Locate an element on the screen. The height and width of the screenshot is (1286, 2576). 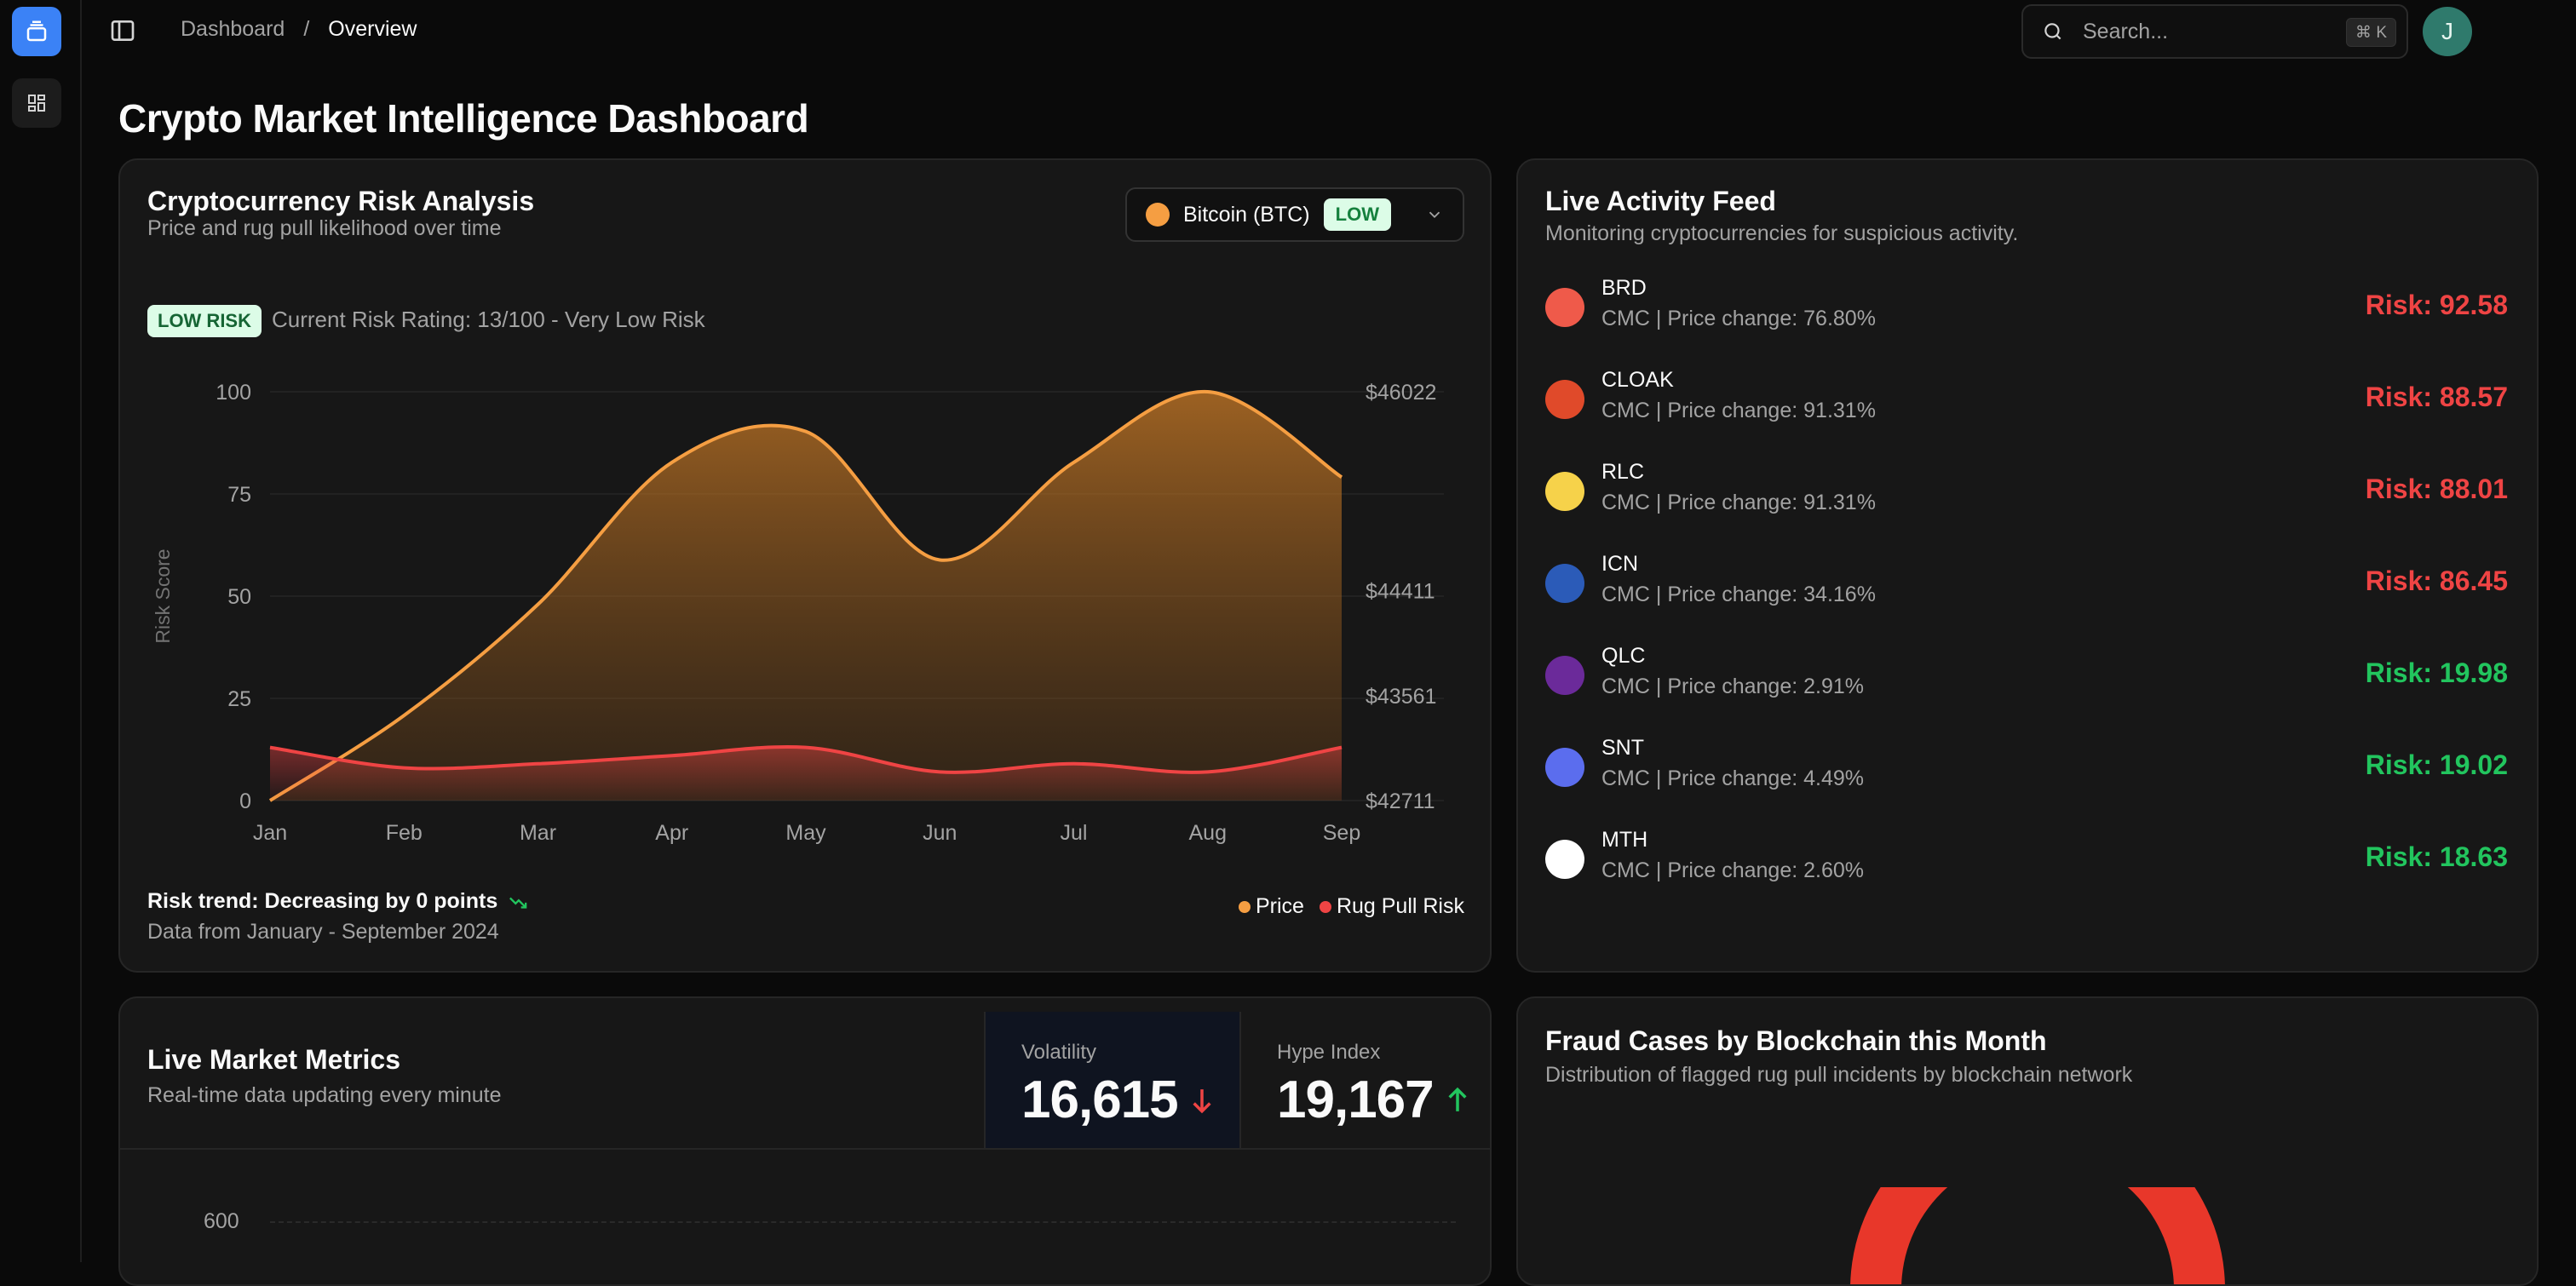
app-rail is located at coordinates (41, 631).